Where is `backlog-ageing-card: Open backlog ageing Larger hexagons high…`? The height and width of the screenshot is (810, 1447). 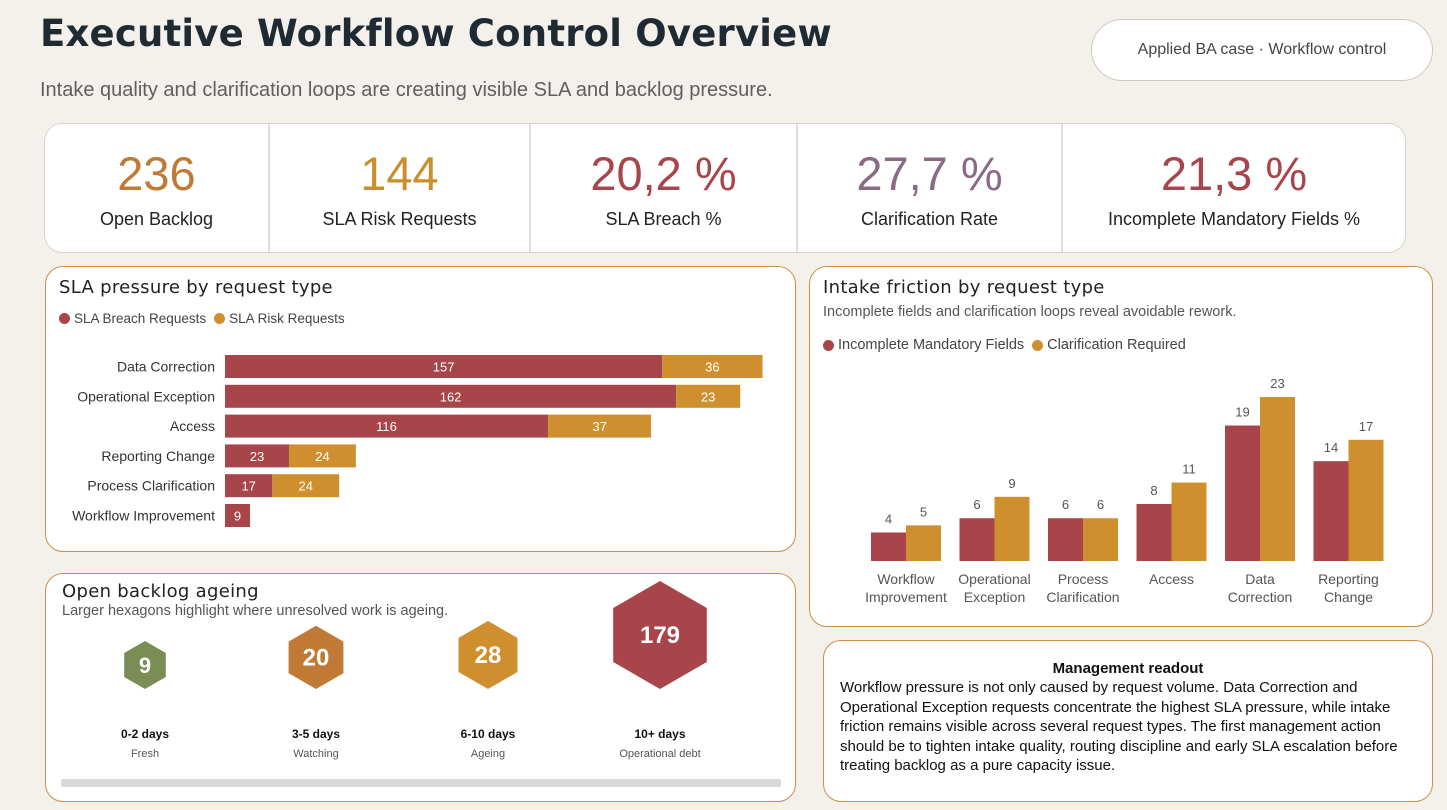
backlog-ageing-card: Open backlog ageing Larger hexagons high… is located at coordinates (420, 687).